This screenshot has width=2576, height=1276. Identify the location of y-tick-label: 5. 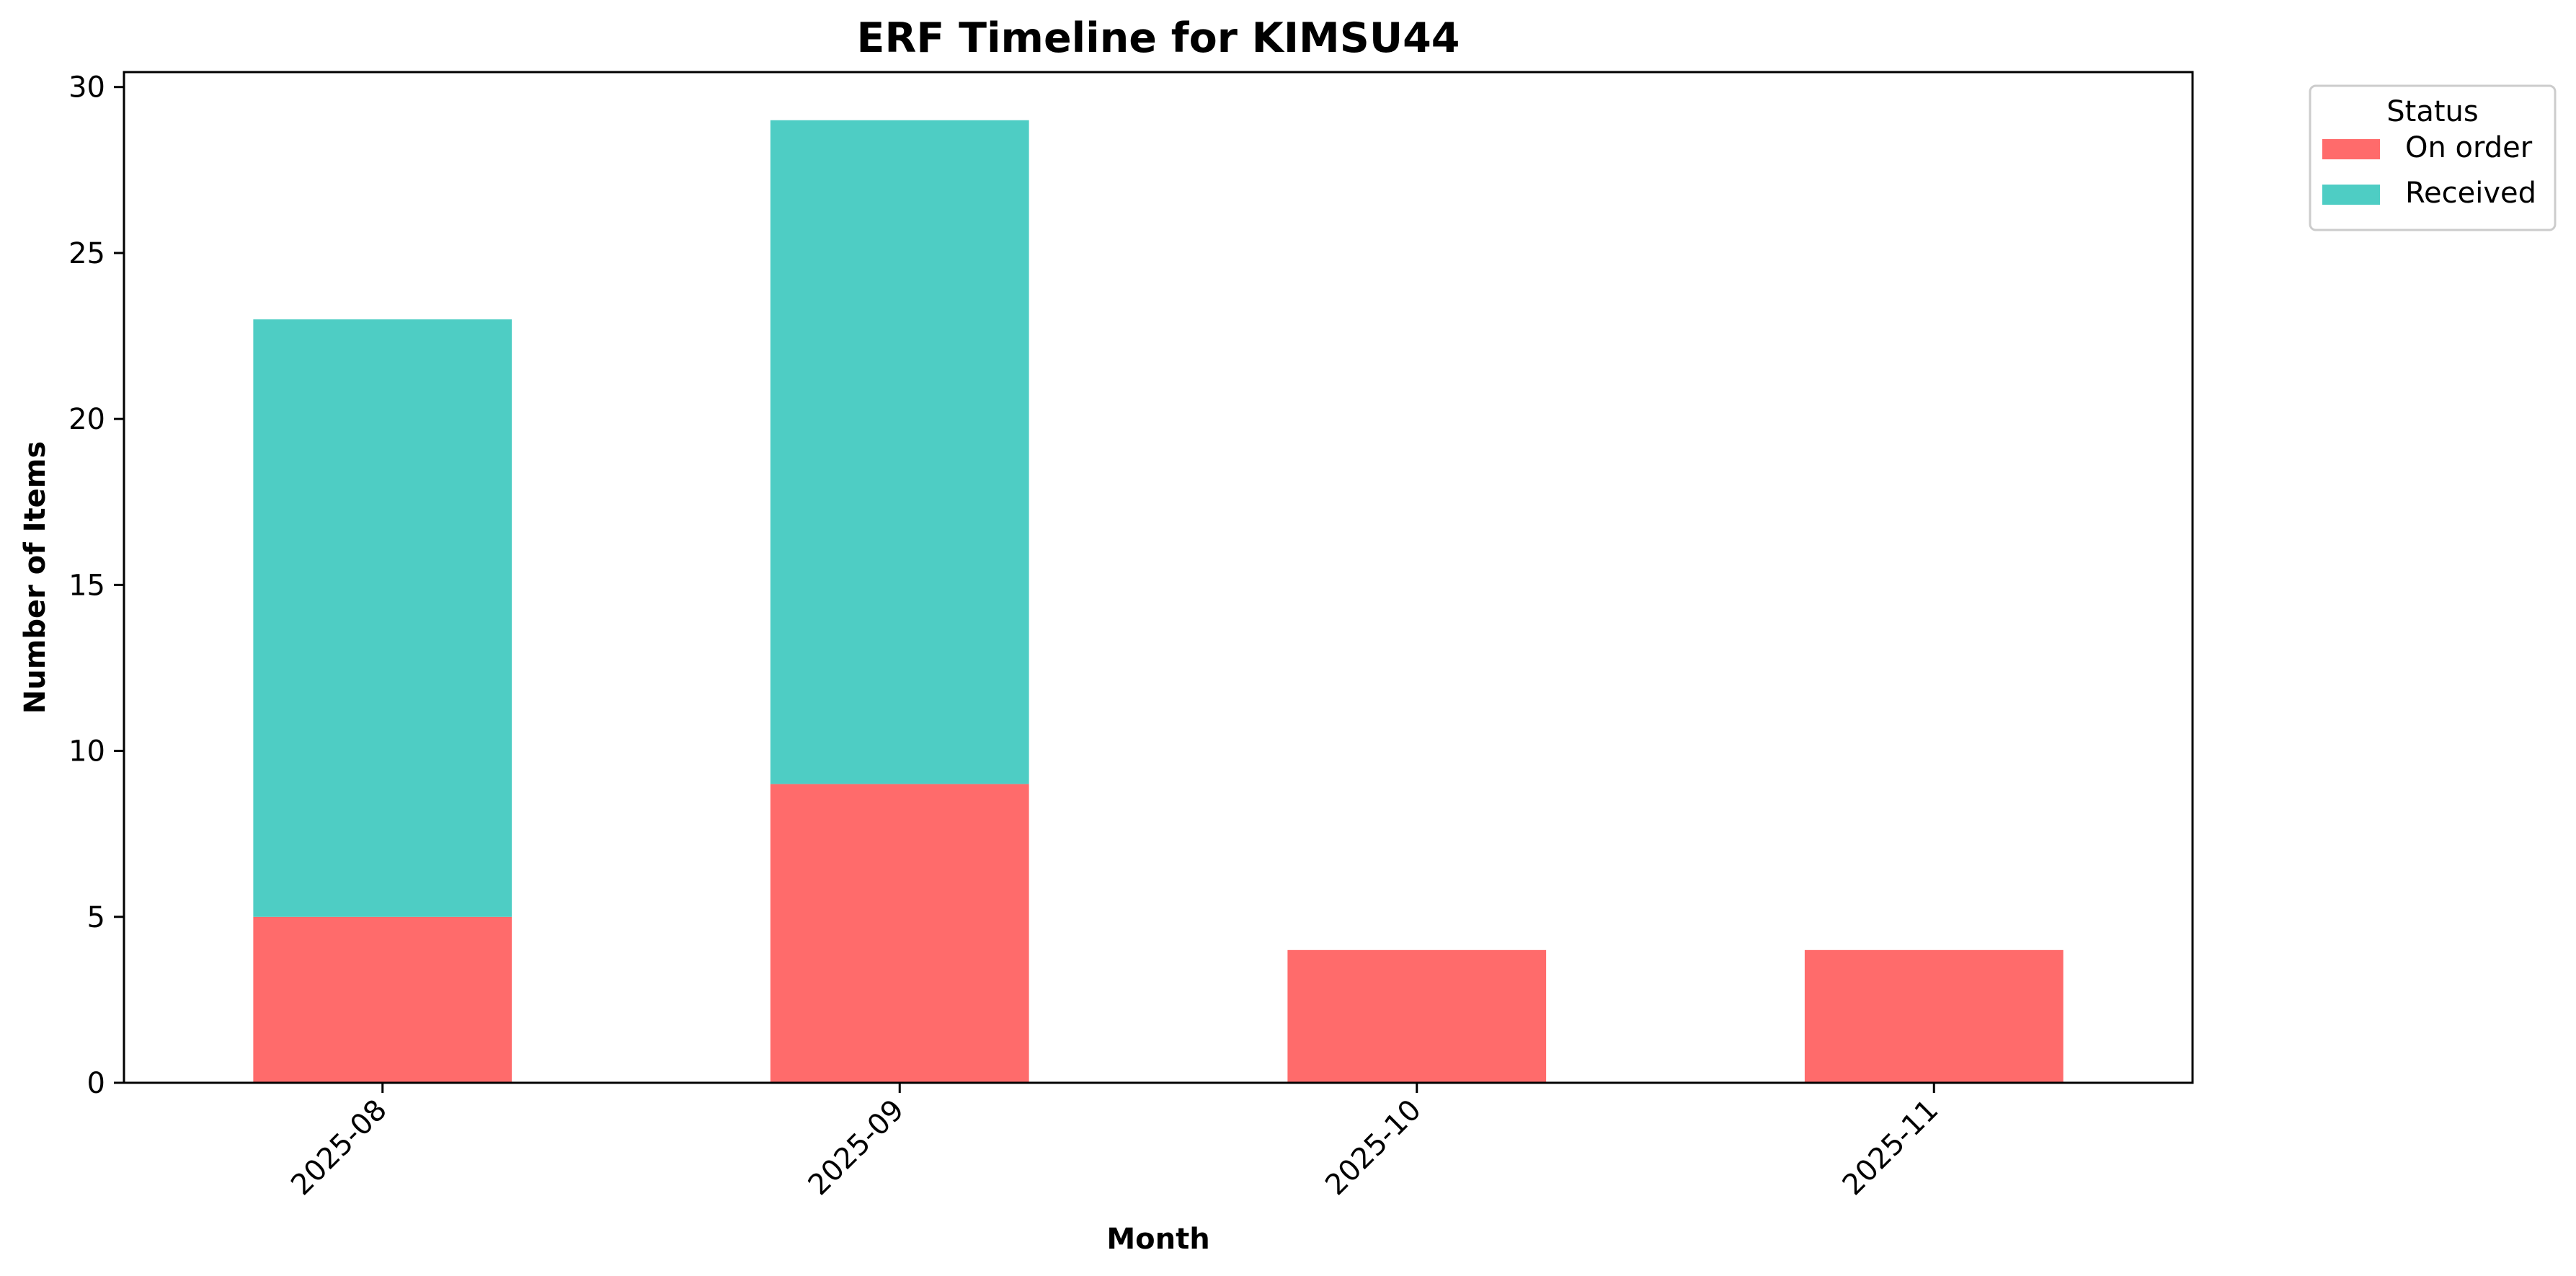
(96, 918).